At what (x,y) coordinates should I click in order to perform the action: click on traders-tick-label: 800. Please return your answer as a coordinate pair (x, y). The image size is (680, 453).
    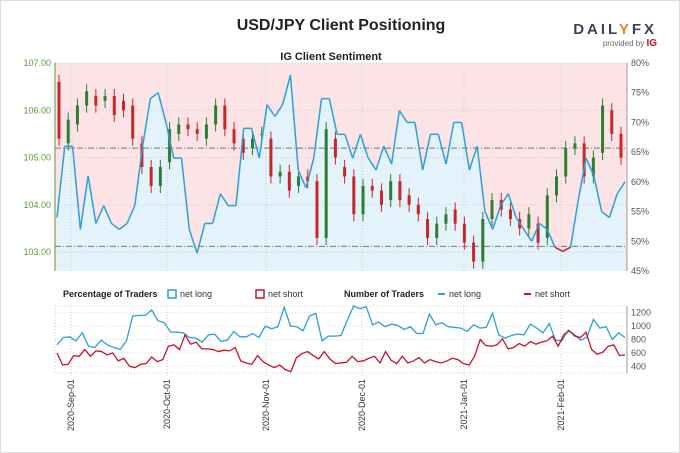
    Looking at the image, I should click on (638, 340).